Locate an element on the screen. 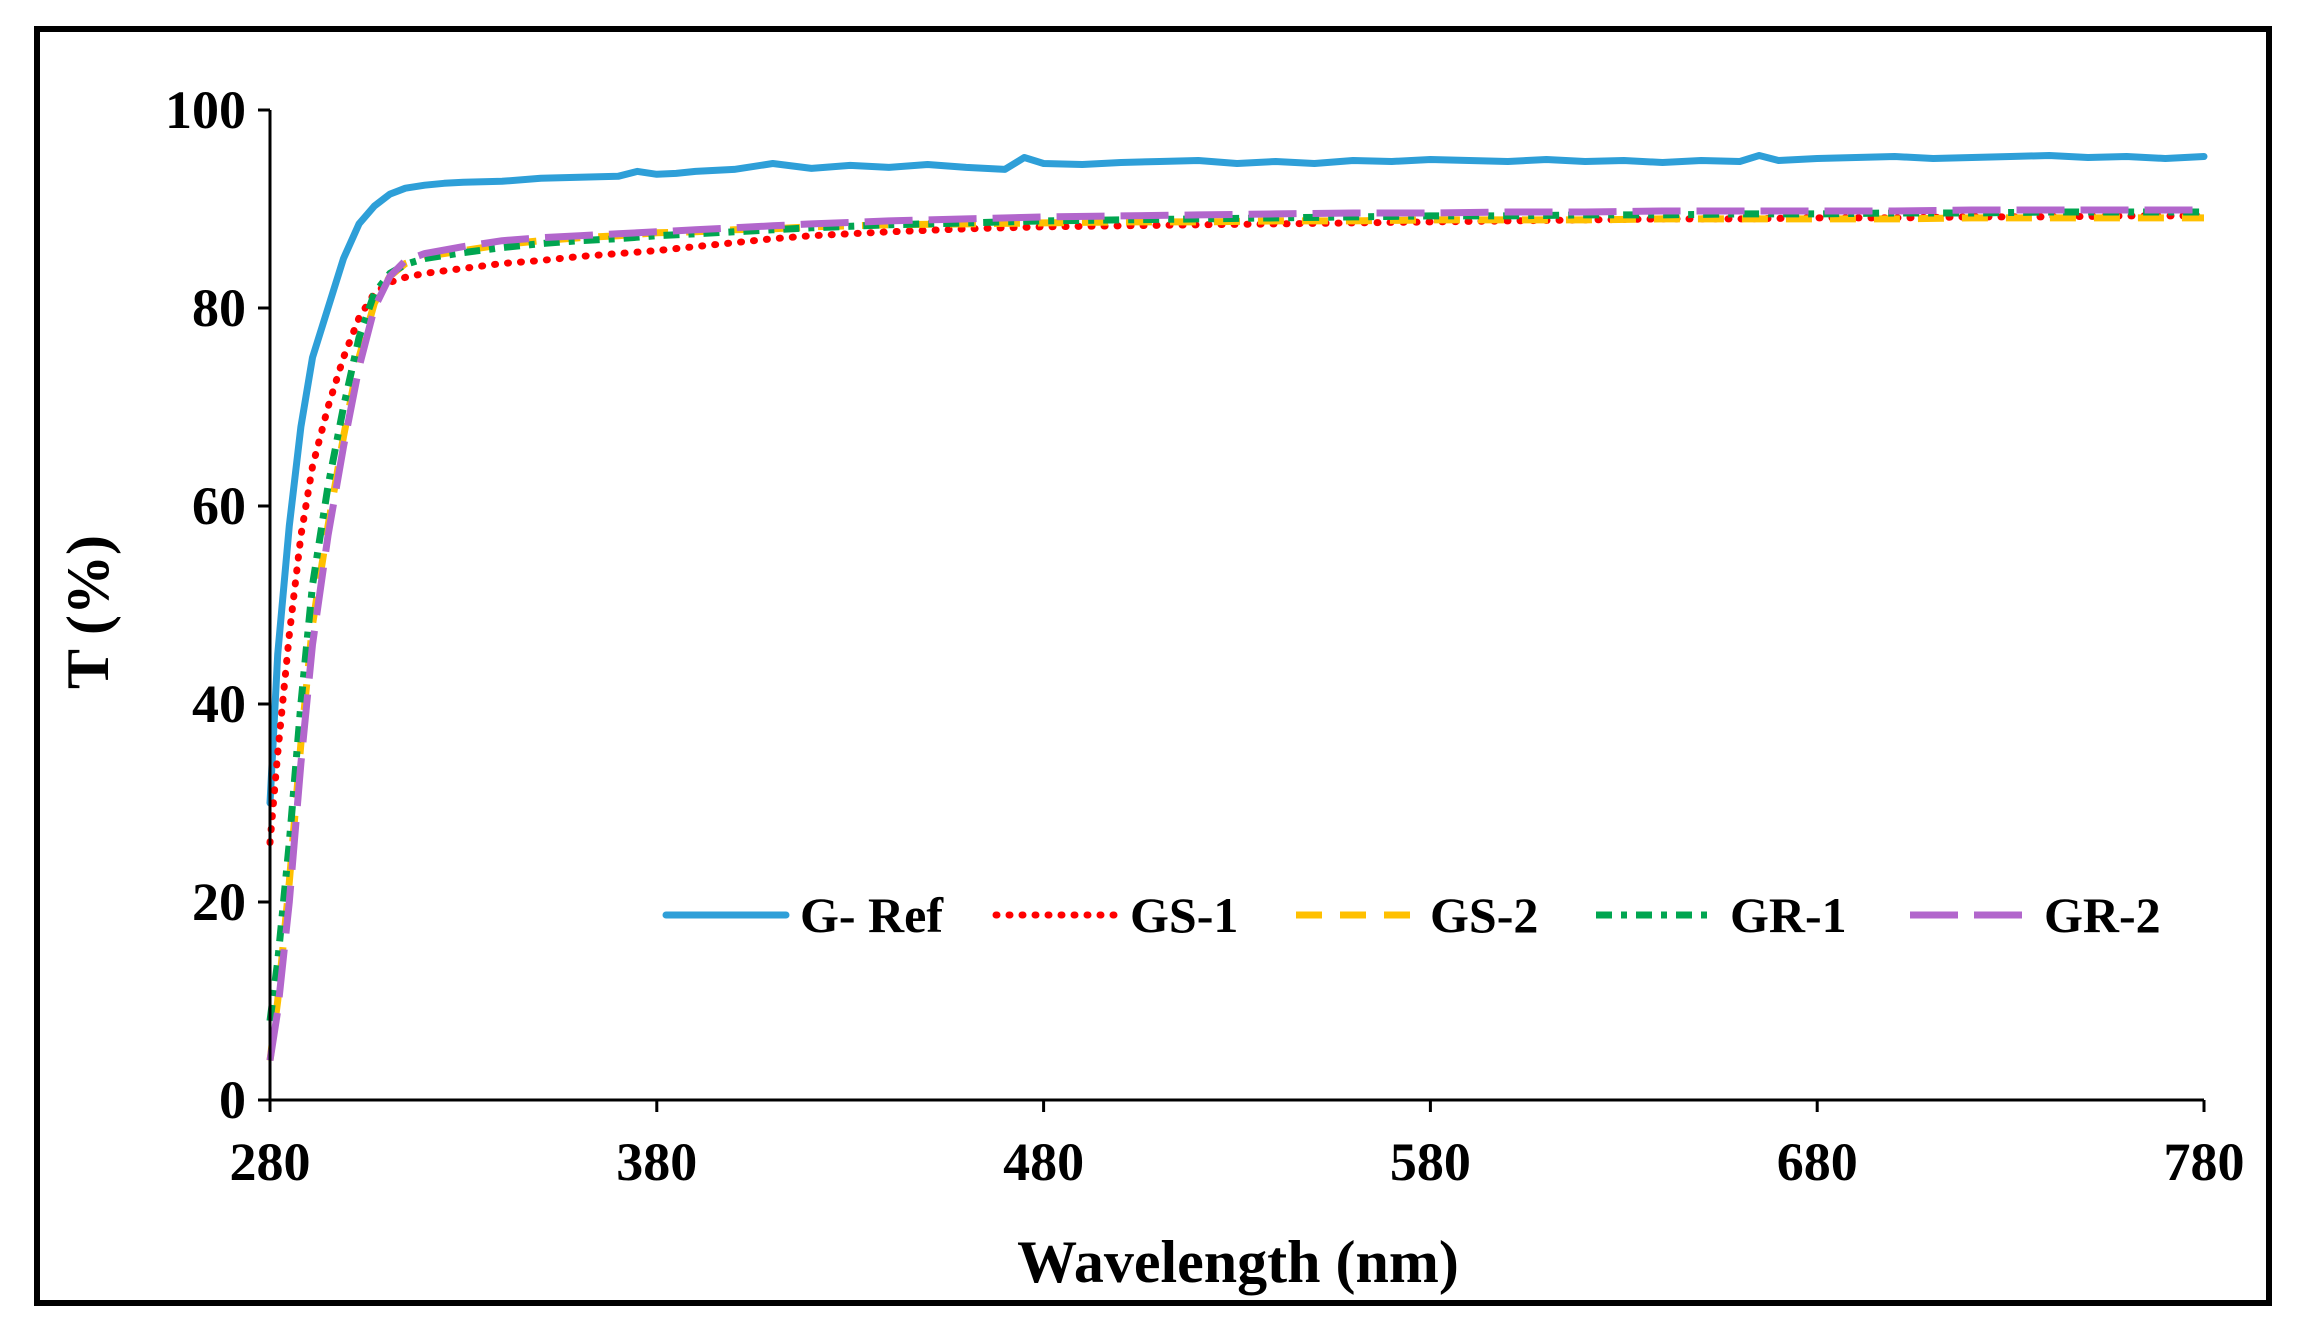  x-axis-title: Wavelength (nm) is located at coordinates (1238, 1262).